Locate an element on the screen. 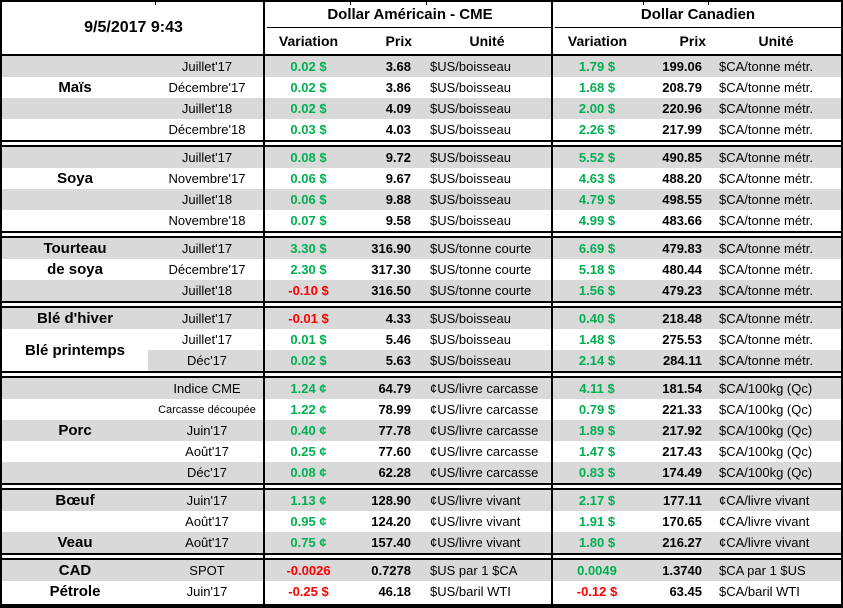 This screenshot has width=843, height=608. gridline-stub is located at coordinates (426, 2).